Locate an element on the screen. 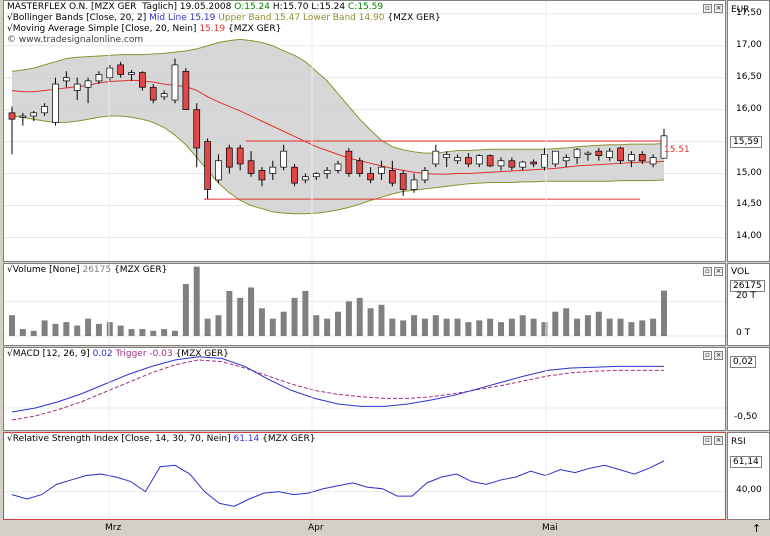 This screenshot has height=536, width=770. volume-header: √Volume [None] 26175 {MZX GER} is located at coordinates (87, 270).